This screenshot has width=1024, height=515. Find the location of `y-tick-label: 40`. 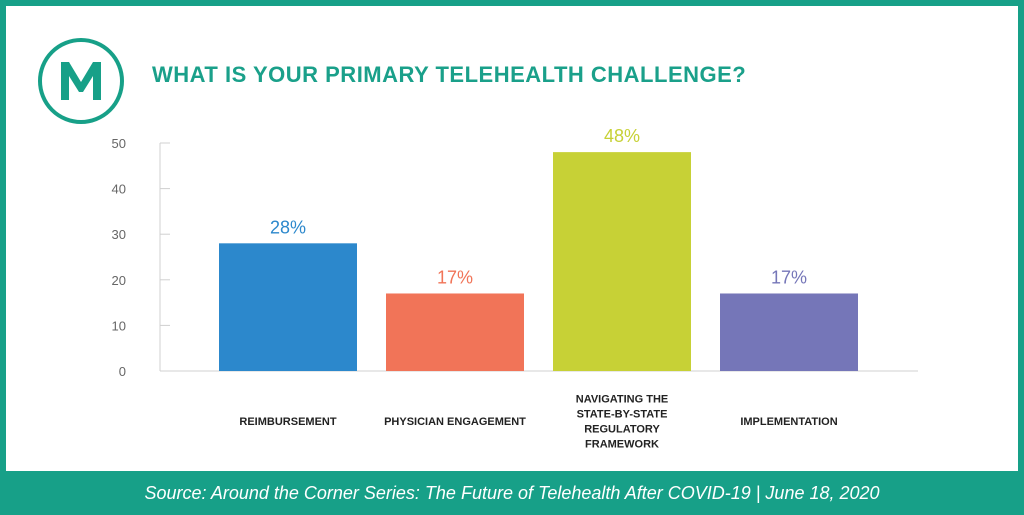

y-tick-label: 40 is located at coordinates (119, 189).